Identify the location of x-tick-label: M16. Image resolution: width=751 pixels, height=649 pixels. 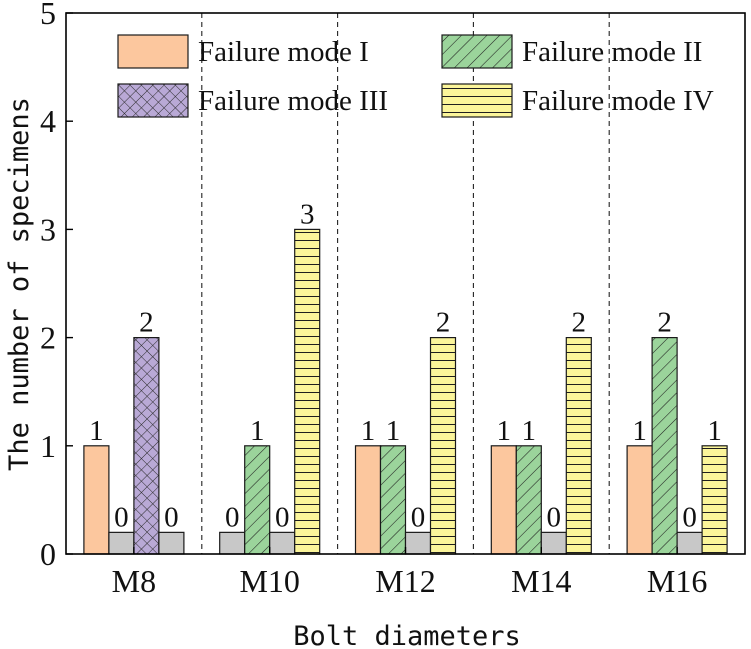
(677, 581).